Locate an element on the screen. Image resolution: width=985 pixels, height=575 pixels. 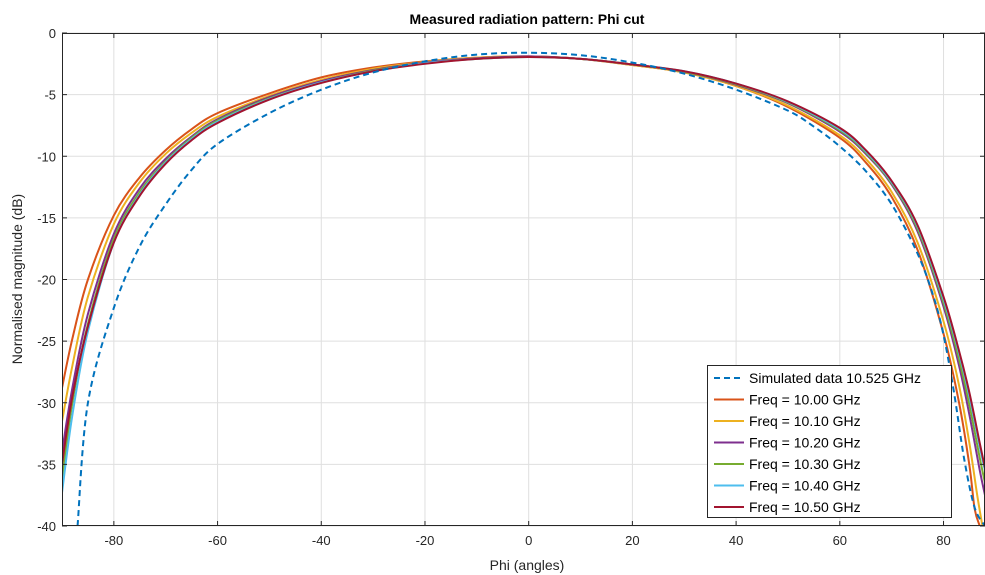
legend-label-2: Freq = 10.10 GHz is located at coordinates (805, 421).